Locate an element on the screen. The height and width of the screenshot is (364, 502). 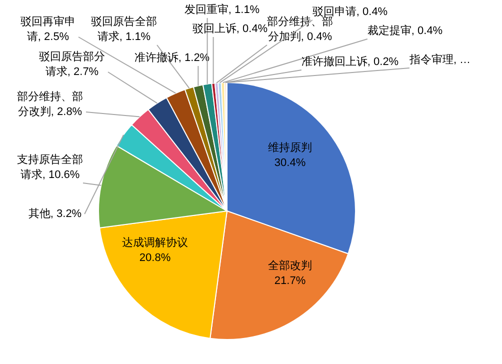
slice-label: 驳回原告全部请求, 1.1% is located at coordinates (124, 29).